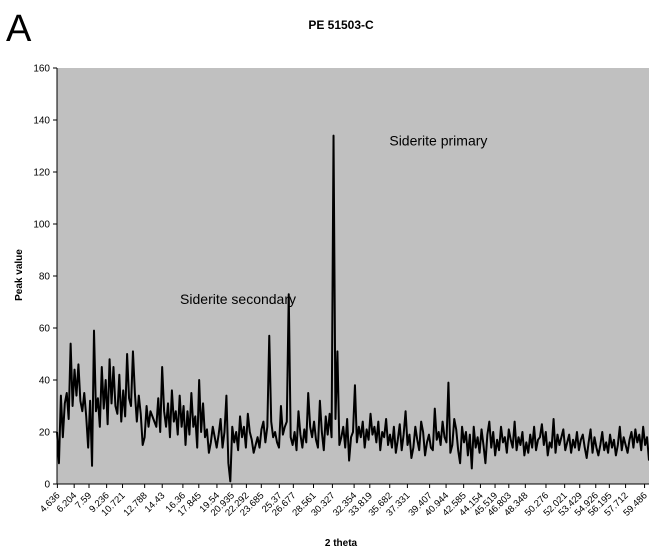 The image size is (649, 554). I want to click on y-tick-label: 140, so click(41, 121).